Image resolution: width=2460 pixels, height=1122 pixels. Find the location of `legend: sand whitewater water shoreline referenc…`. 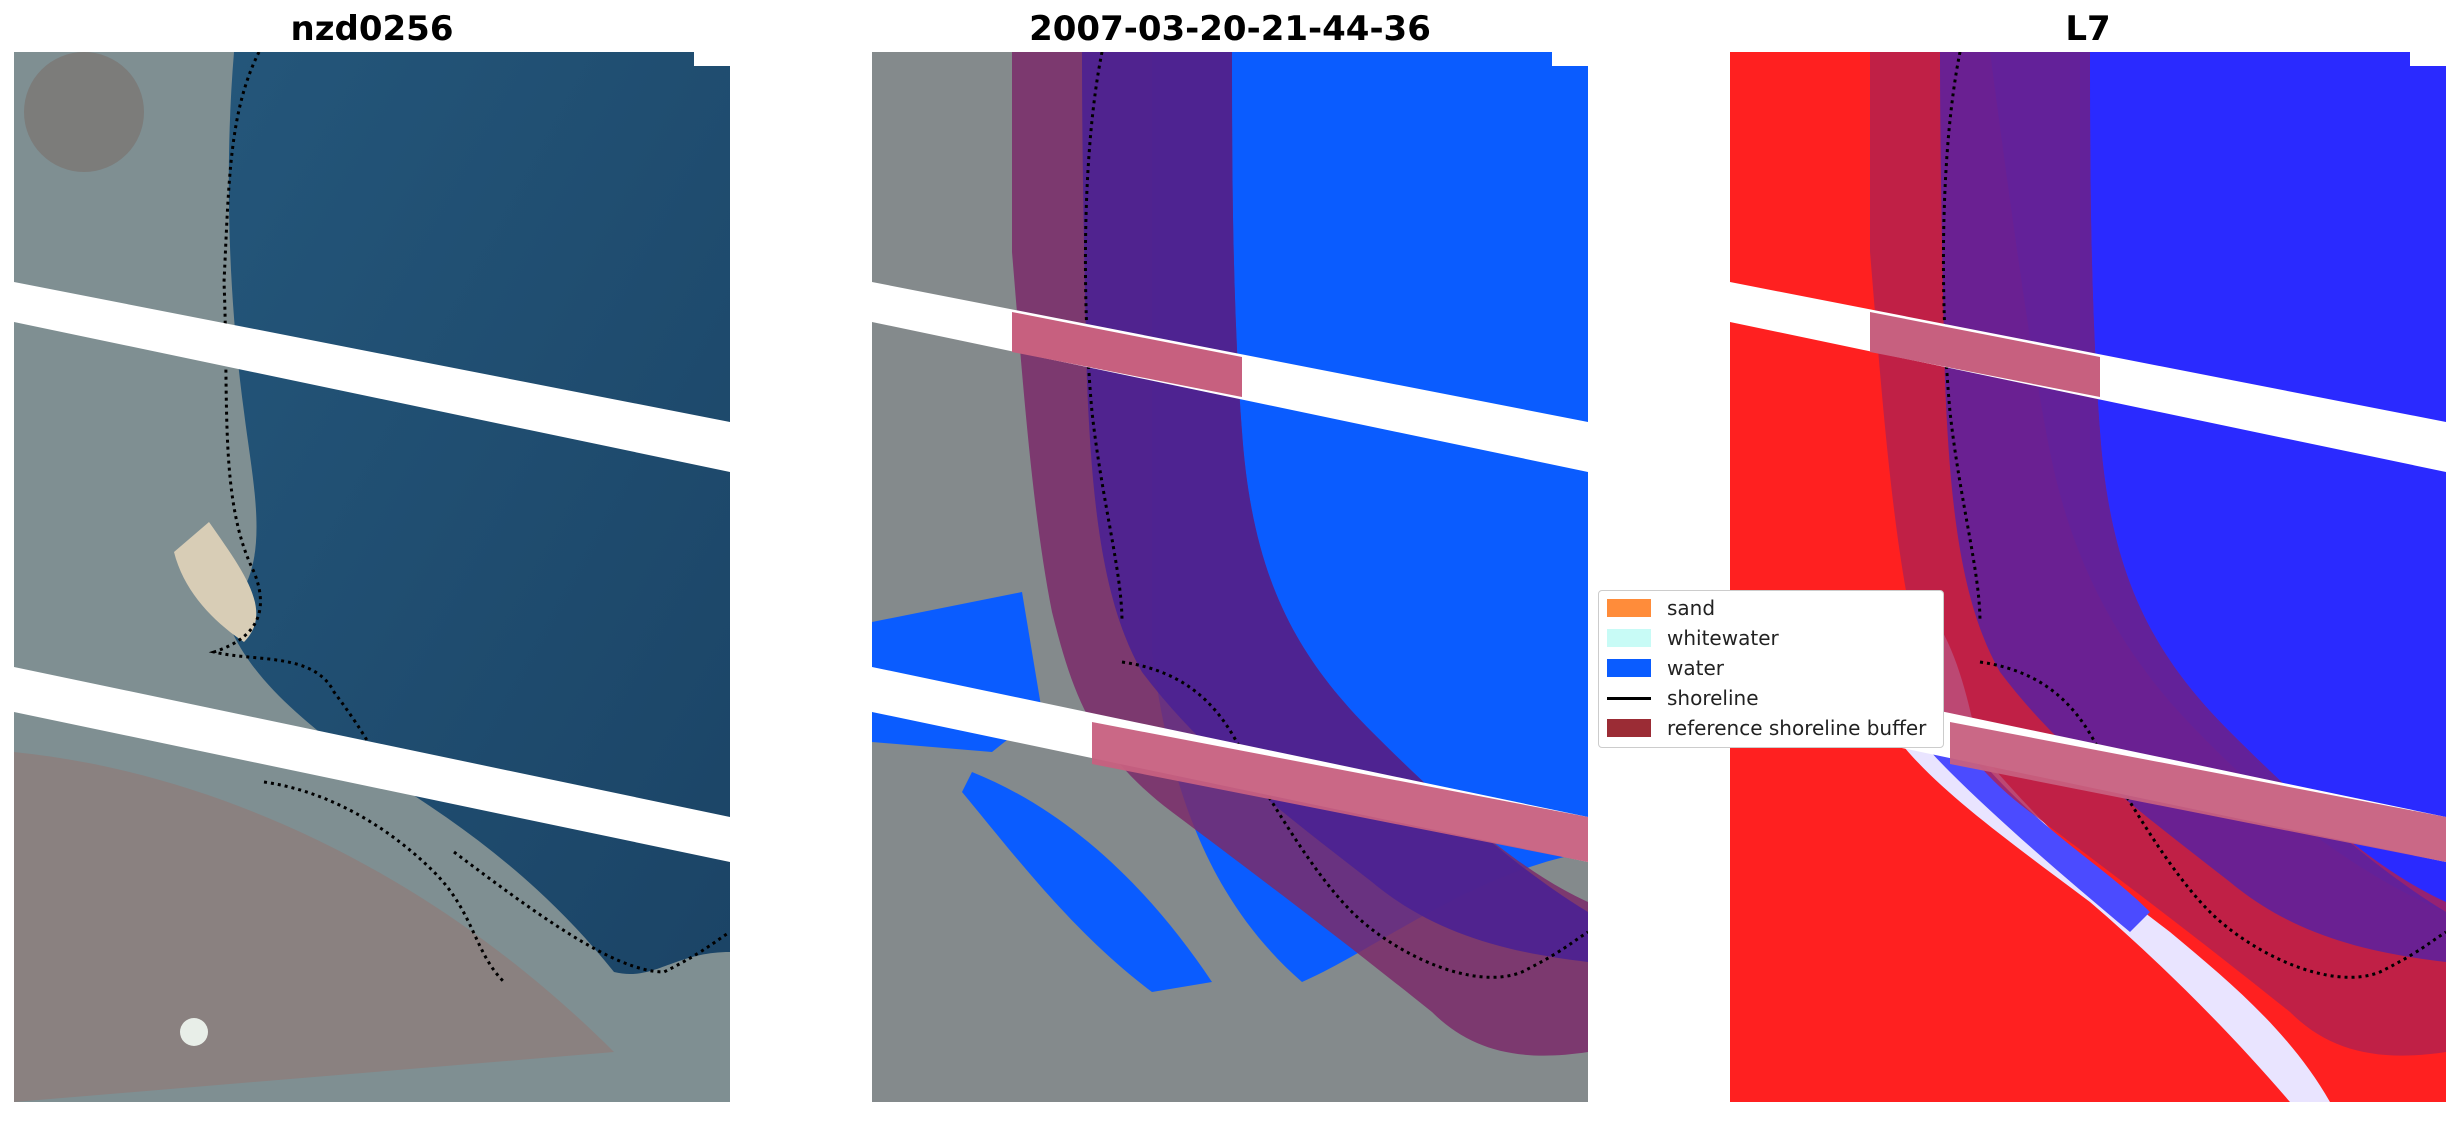

legend: sand whitewater water shoreline referenc… is located at coordinates (1771, 669).